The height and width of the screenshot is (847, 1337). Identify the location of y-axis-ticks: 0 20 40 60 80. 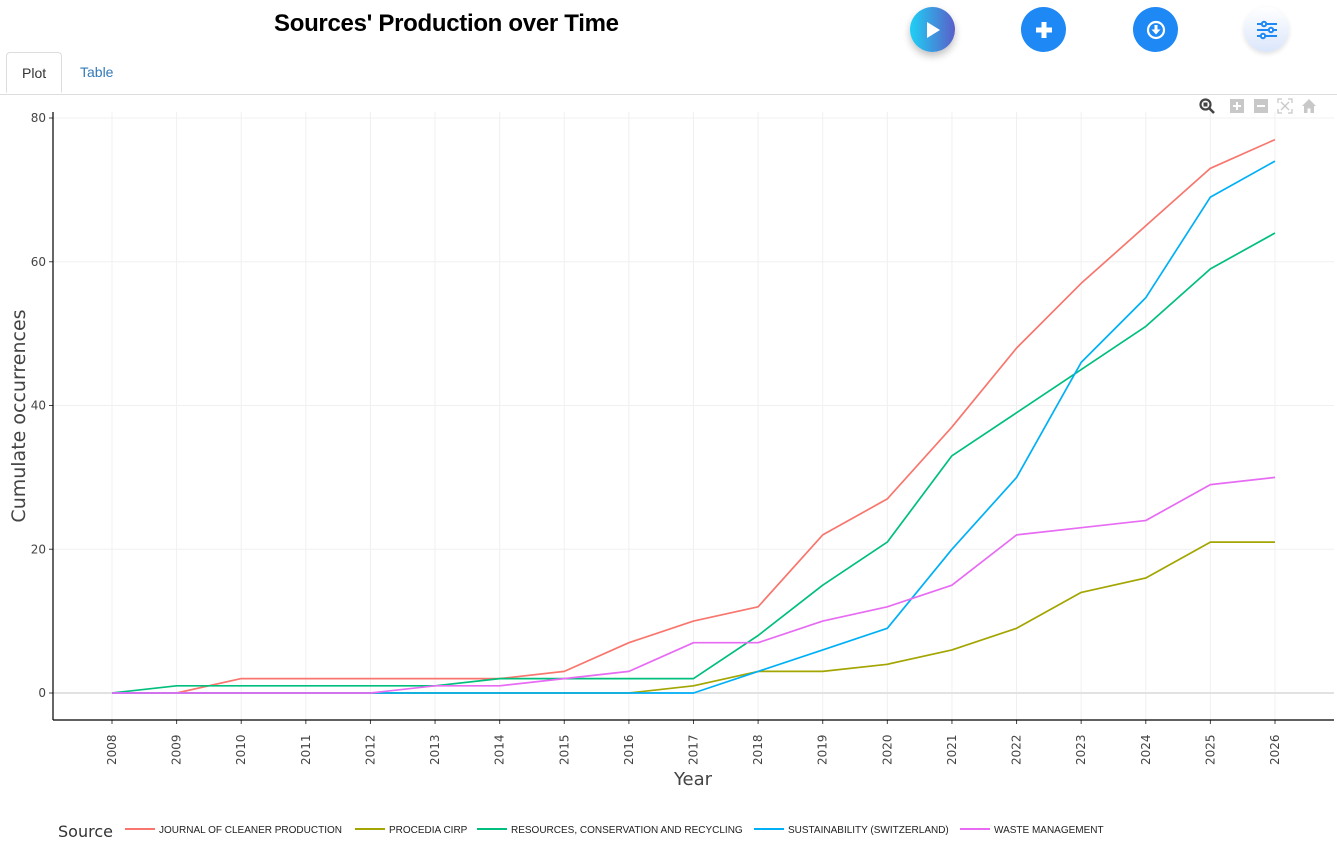
(42, 405).